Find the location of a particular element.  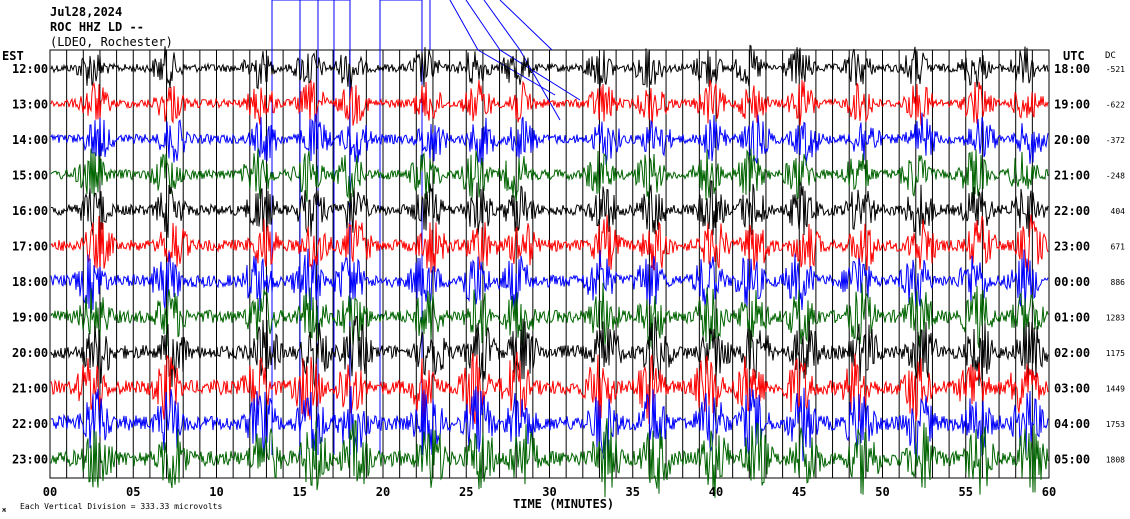

x-tick-labels: 00 05 10 15 20 25 30 35 40 45 50 55 60 is located at coordinates (549, 492).